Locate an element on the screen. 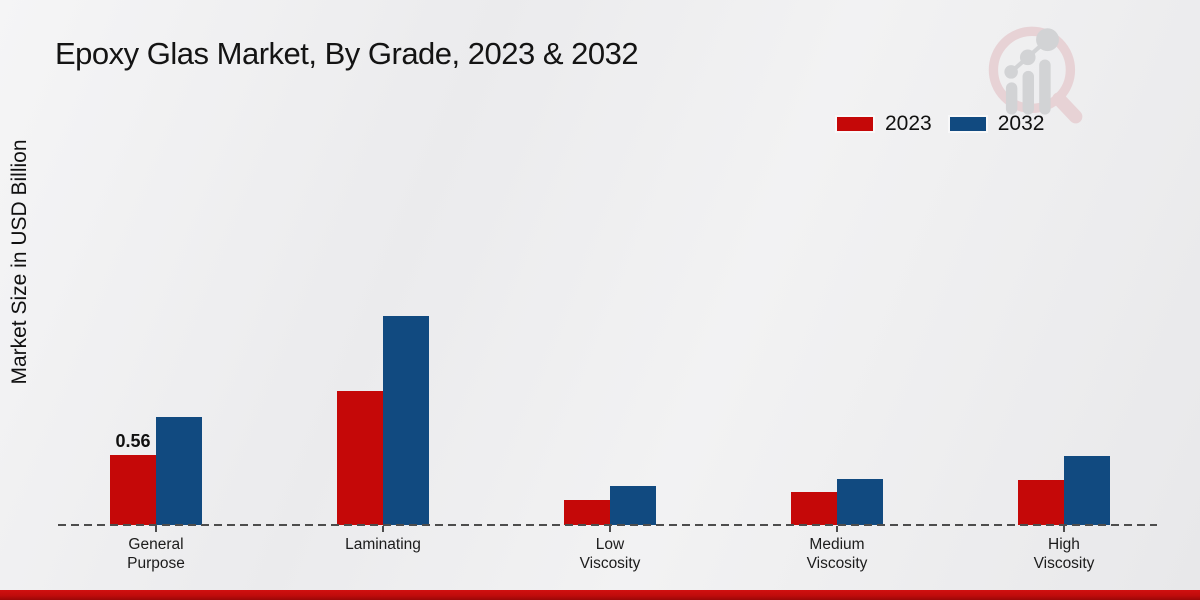  legend-swatch-2032-icon is located at coordinates (967, 124).